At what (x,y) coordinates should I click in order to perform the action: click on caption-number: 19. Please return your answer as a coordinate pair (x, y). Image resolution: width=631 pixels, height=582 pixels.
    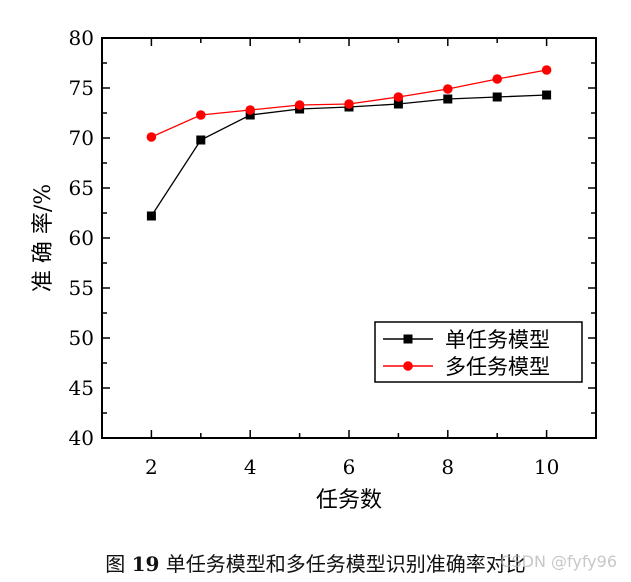
    Looking at the image, I should click on (145, 564).